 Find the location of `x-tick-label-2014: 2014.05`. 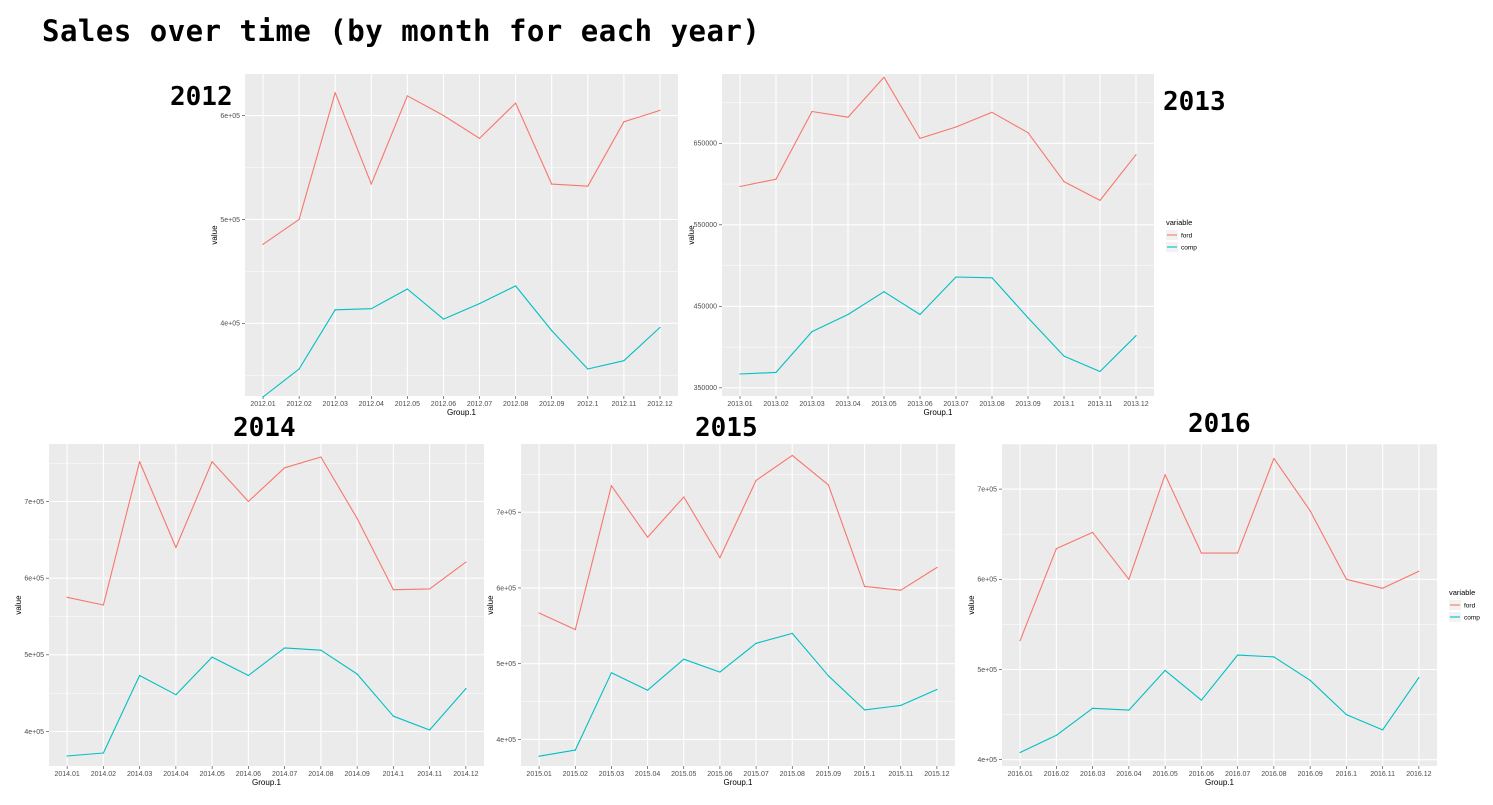

x-tick-label-2014: 2014.05 is located at coordinates (211, 774).